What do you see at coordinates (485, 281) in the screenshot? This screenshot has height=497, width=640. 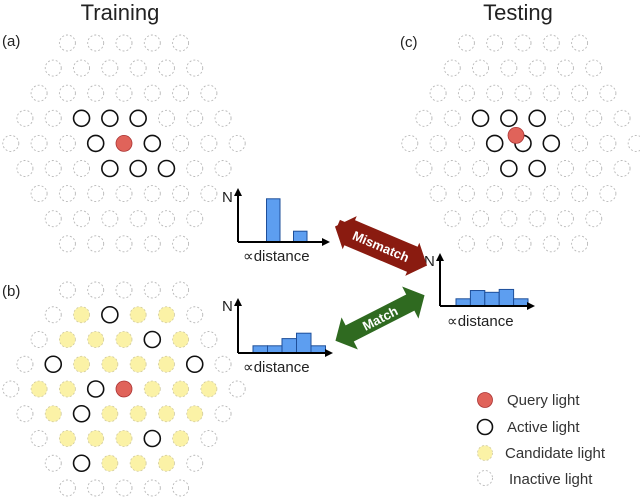 I see `histogram-c` at bounding box center [485, 281].